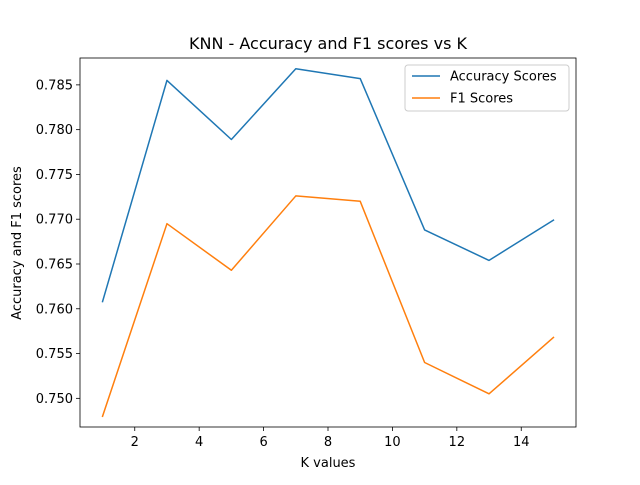 The height and width of the screenshot is (485, 640). I want to click on y-tick-label: 0.750, so click(54, 399).